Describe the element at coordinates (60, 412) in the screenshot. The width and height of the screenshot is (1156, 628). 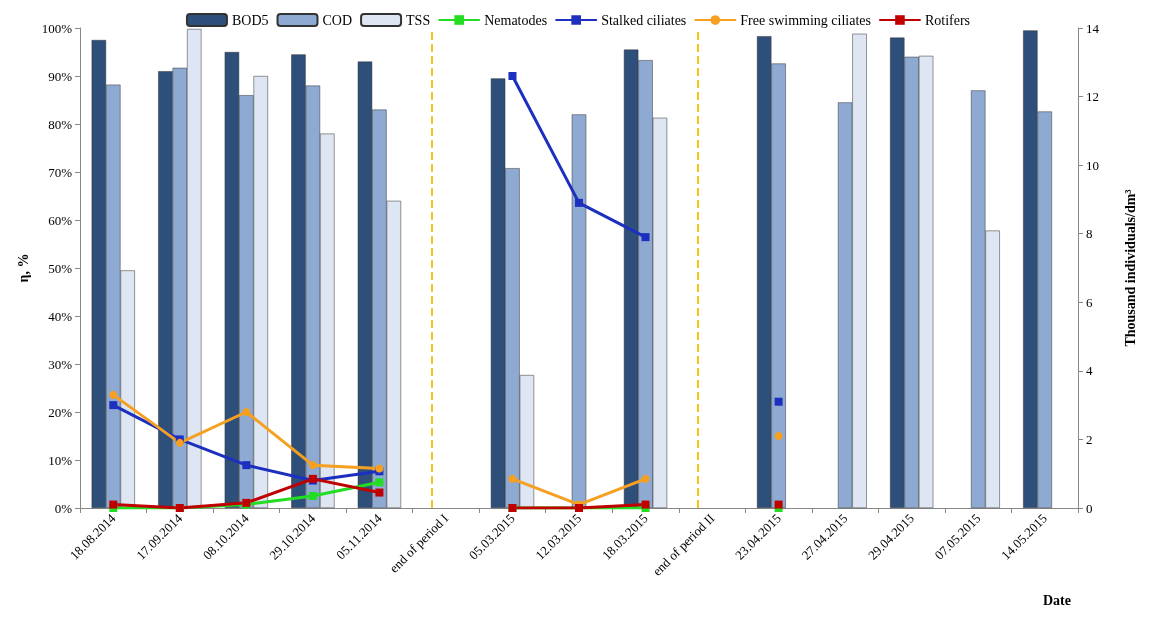
I see `y-tick-label: 20%` at that location.